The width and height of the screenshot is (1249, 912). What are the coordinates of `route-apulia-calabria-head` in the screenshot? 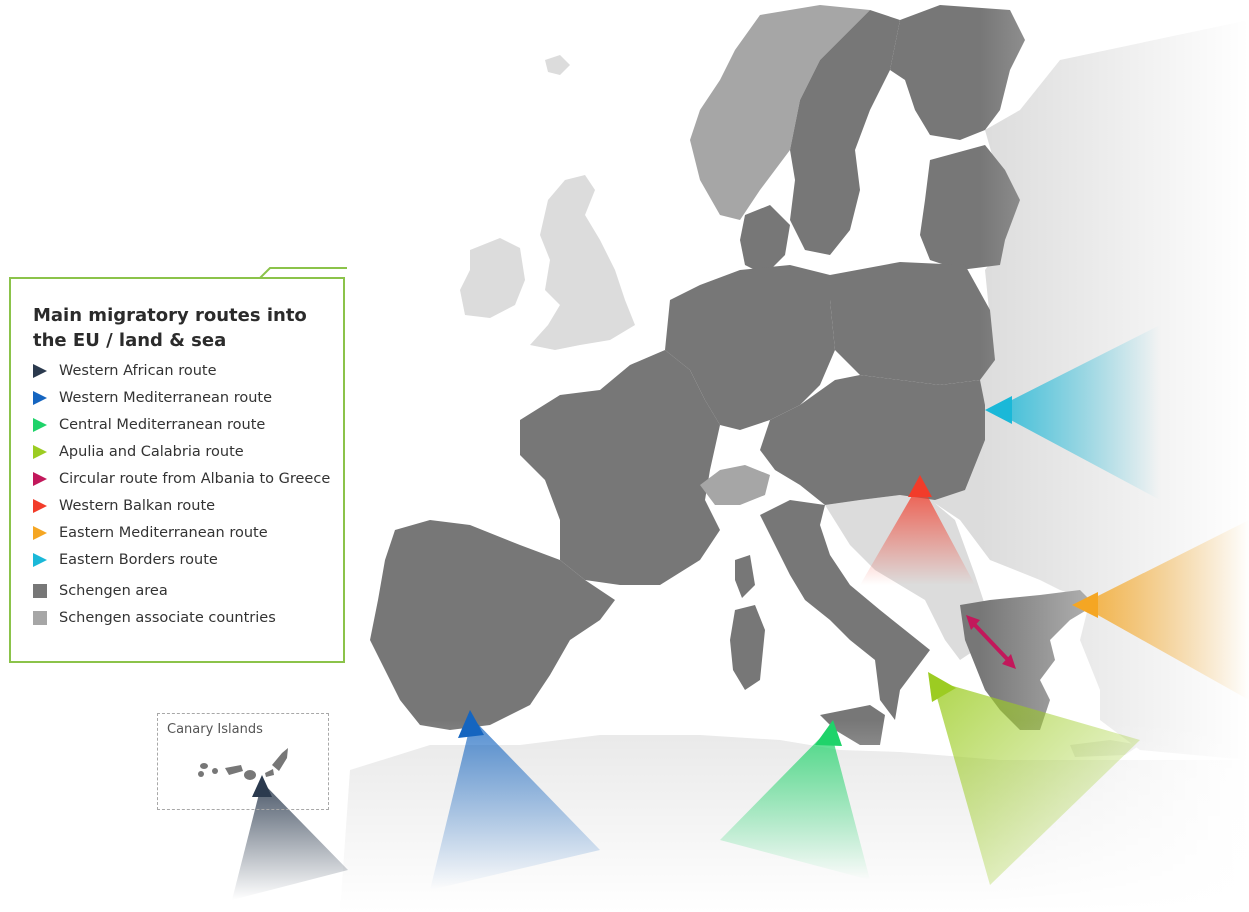 It's located at (942, 687).